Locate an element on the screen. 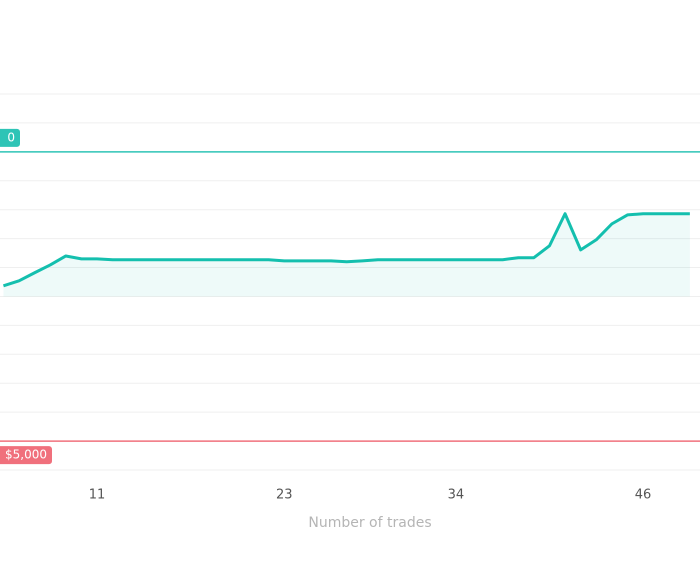 This screenshot has width=700, height=570. area is located at coordinates (346, 255).